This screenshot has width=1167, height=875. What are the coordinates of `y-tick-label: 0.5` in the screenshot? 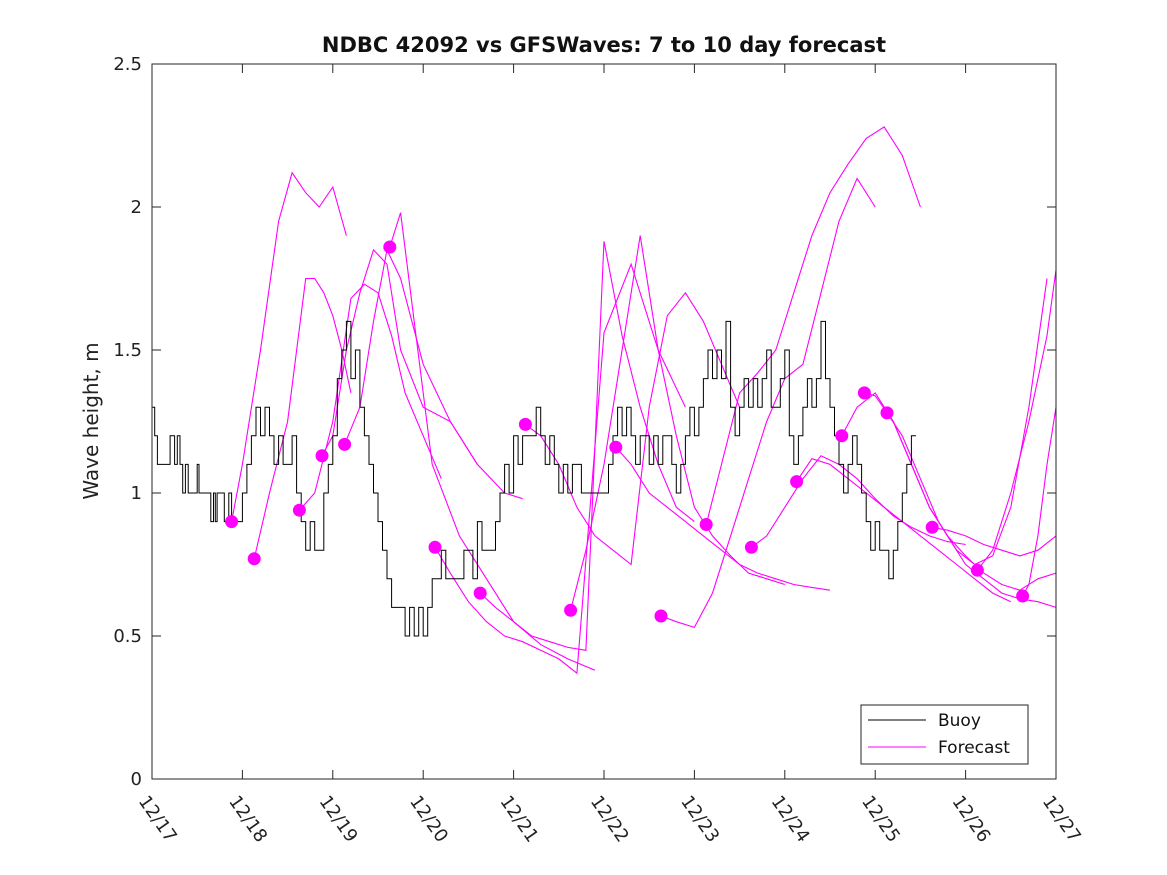 It's located at (127, 636).